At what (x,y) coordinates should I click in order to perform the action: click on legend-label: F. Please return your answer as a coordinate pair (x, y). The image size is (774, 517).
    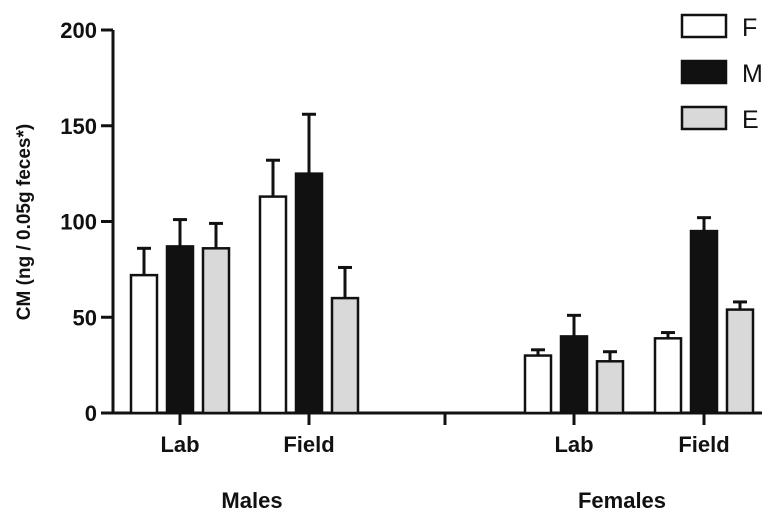
    Looking at the image, I should click on (749, 28).